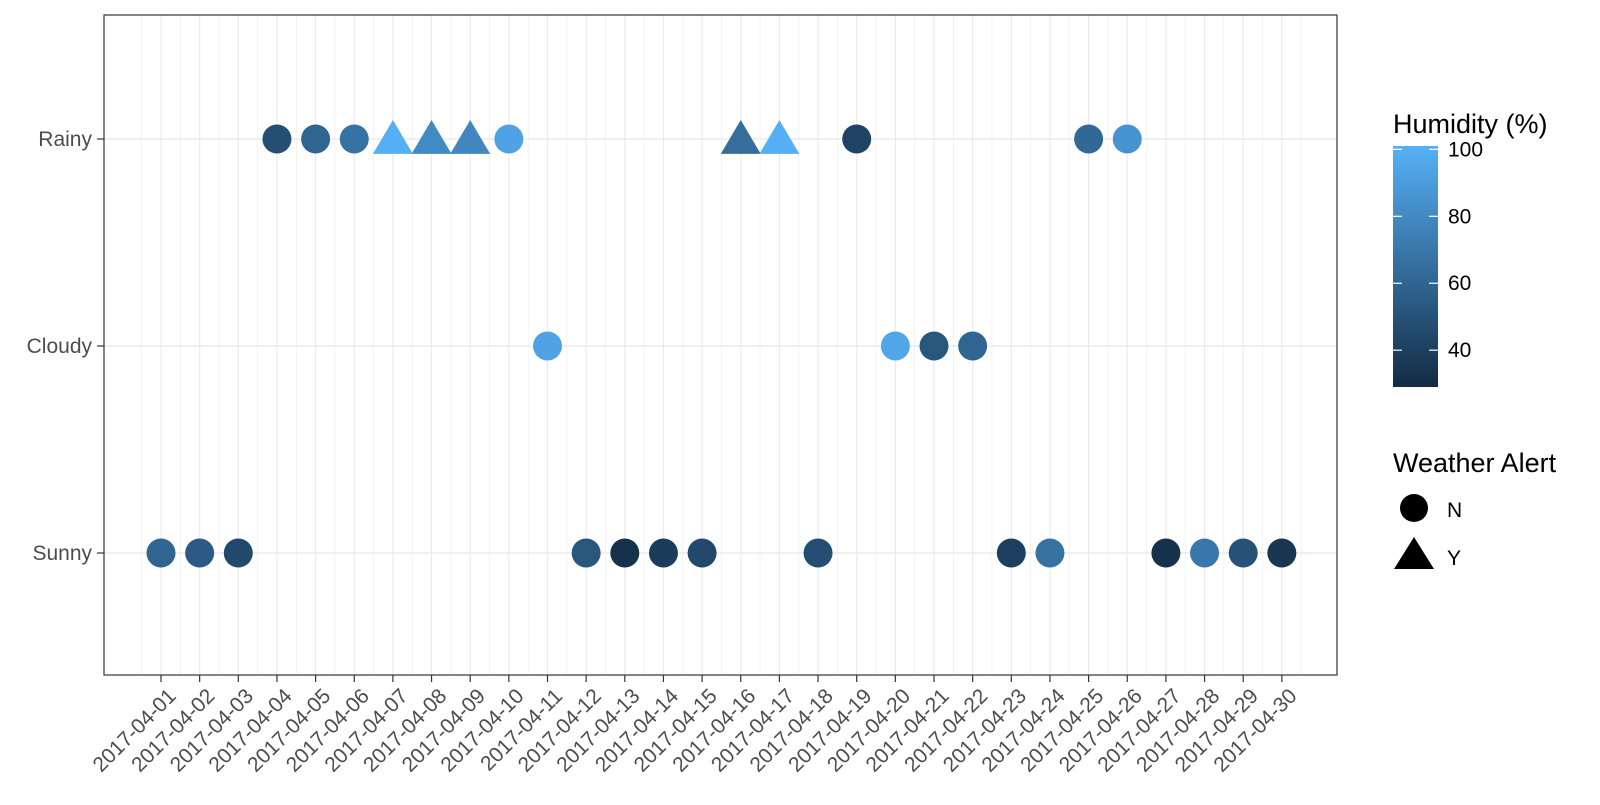  What do you see at coordinates (1465, 149) in the screenshot?
I see `colorbar-tick-label: 100` at bounding box center [1465, 149].